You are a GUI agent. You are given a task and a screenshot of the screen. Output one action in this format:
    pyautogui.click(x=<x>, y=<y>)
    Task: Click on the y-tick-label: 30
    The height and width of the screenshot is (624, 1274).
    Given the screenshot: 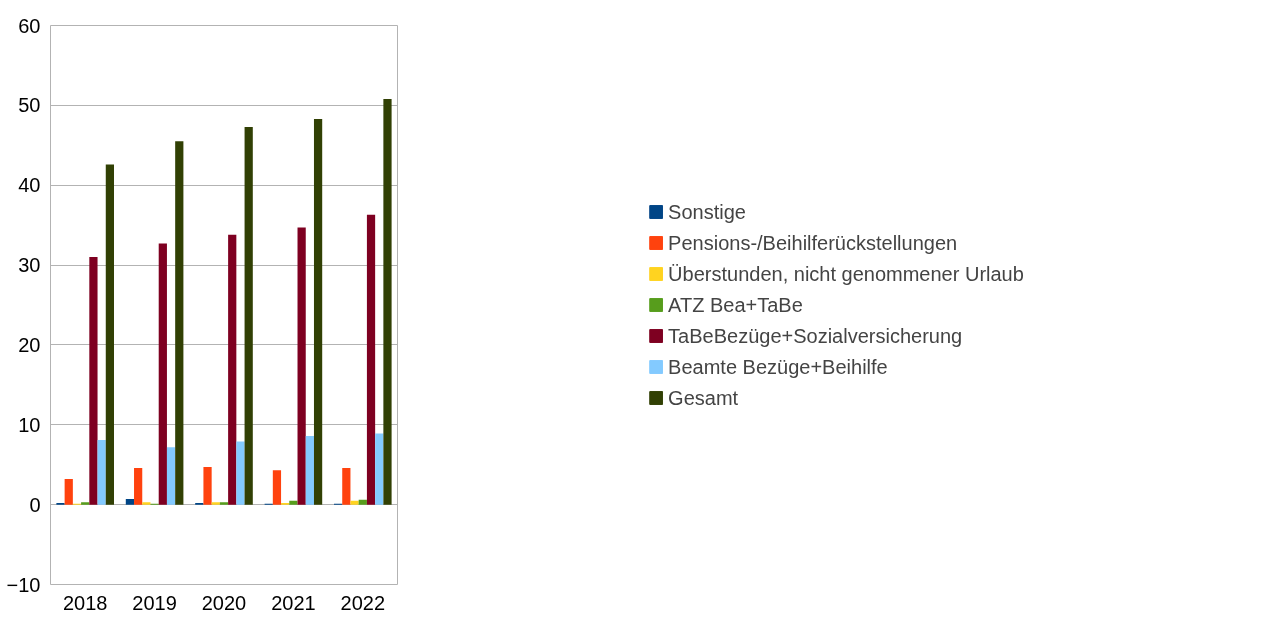 What is the action you would take?
    pyautogui.click(x=29, y=265)
    